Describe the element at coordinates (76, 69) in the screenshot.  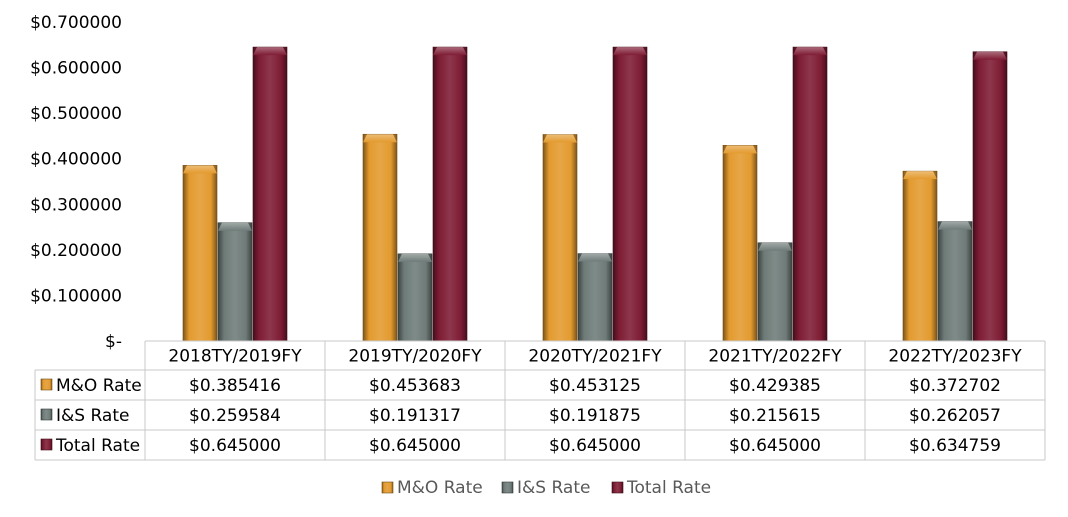
I see `y-tick-label: $0.600000` at that location.